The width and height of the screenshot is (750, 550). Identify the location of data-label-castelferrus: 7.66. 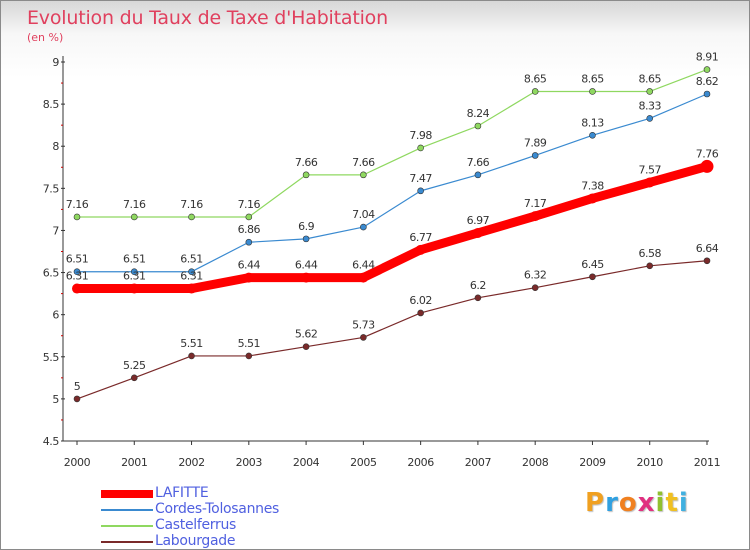
(363, 162).